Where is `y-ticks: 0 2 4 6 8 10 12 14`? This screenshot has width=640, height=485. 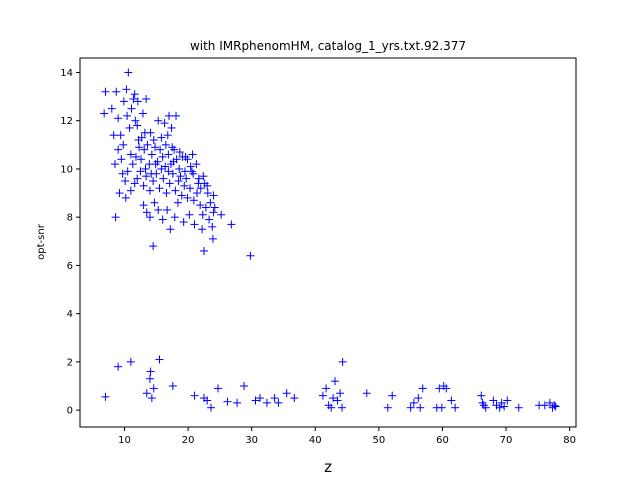
y-ticks: 0 2 4 6 8 10 12 14 is located at coordinates (70, 242).